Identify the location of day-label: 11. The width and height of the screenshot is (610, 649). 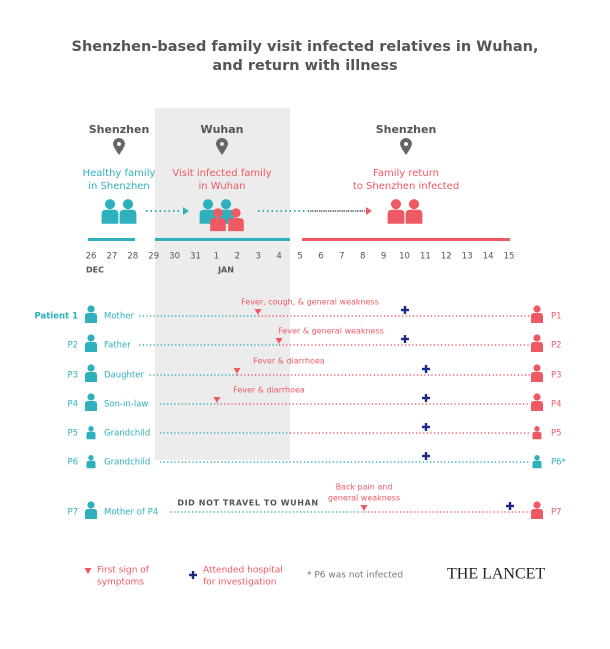
(425, 257).